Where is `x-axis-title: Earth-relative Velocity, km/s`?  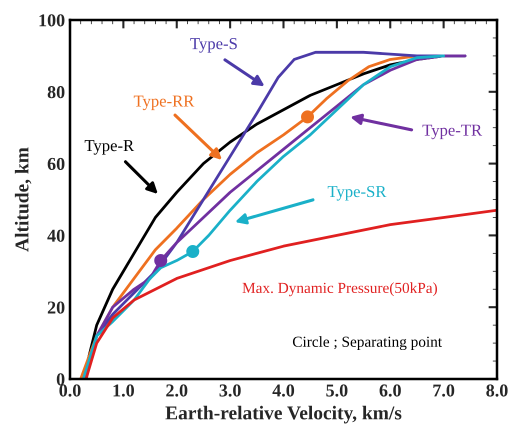 x-axis-title: Earth-relative Velocity, km/s is located at coordinates (283, 415).